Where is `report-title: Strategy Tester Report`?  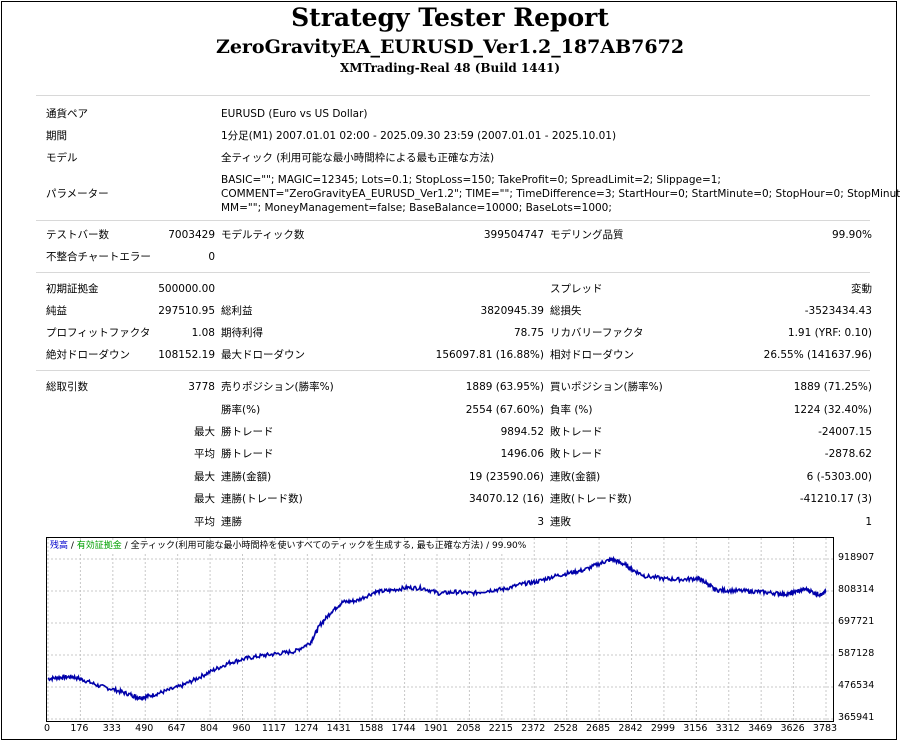 report-title: Strategy Tester Report is located at coordinates (450, 17).